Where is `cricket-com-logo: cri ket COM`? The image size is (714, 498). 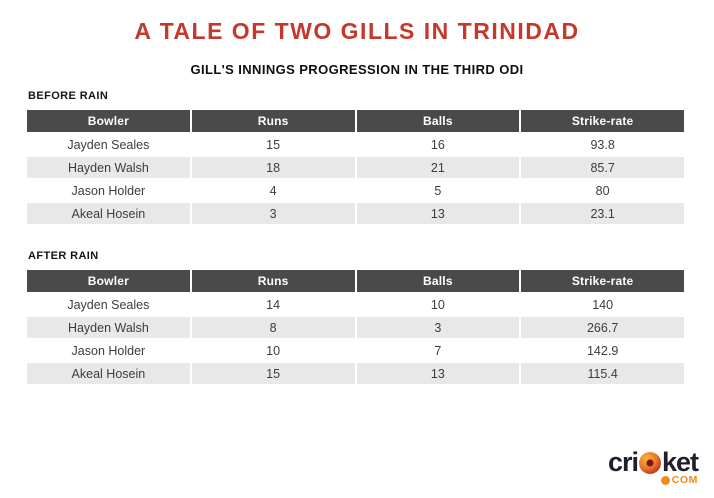 cricket-com-logo: cri ket COM is located at coordinates (653, 467).